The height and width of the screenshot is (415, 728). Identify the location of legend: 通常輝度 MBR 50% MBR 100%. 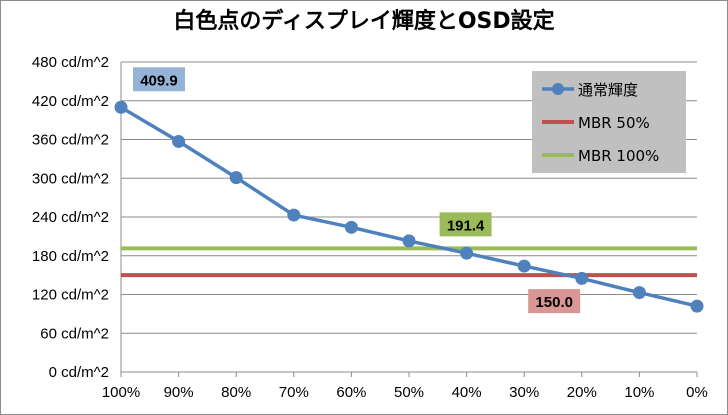
(609, 122).